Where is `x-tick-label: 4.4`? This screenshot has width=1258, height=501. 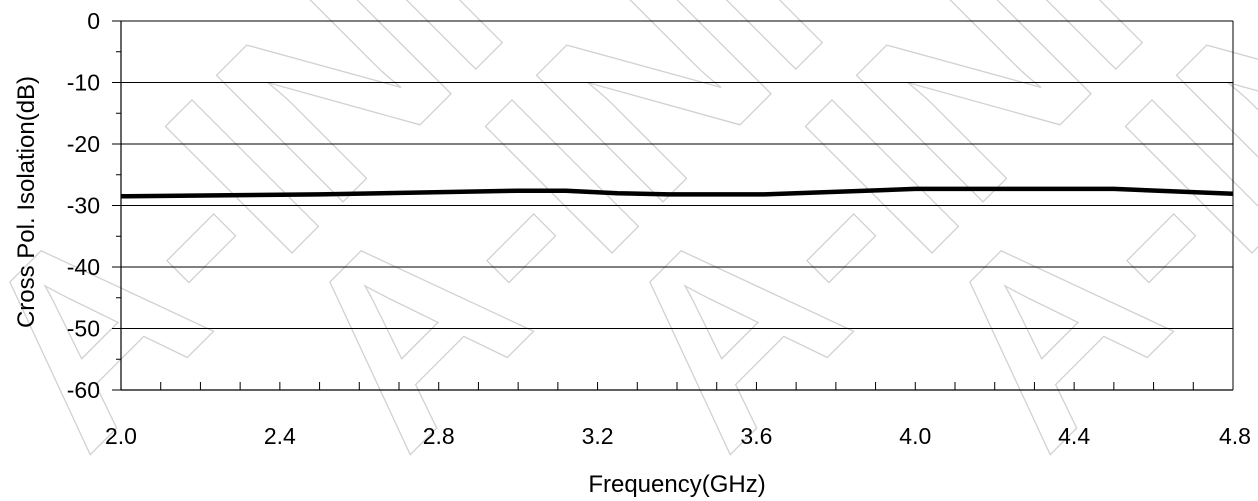
x-tick-label: 4.4 is located at coordinates (1074, 436).